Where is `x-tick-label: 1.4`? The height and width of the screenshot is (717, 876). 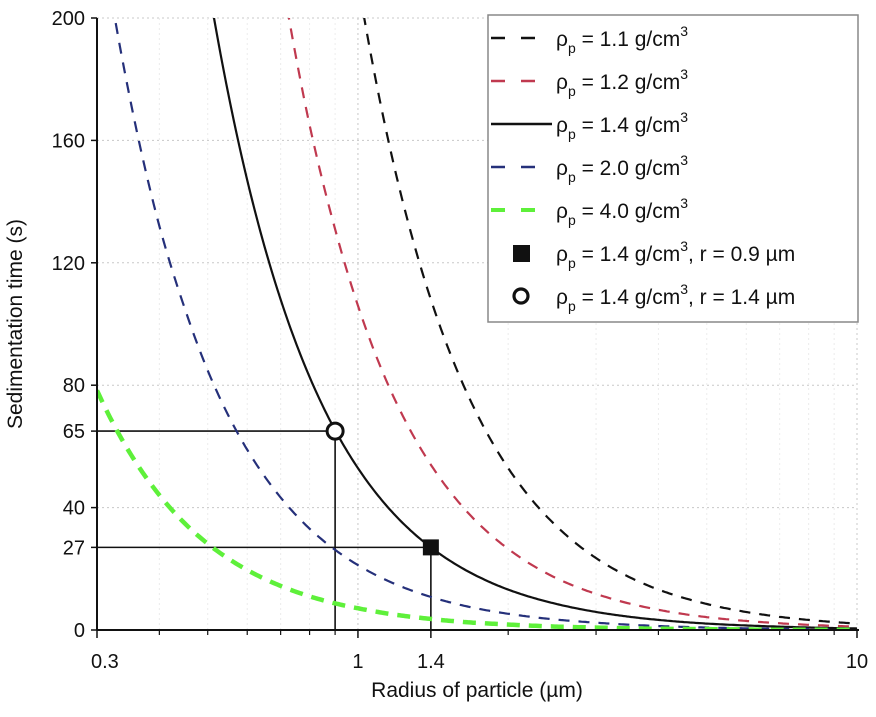
x-tick-label: 1.4 is located at coordinates (431, 662).